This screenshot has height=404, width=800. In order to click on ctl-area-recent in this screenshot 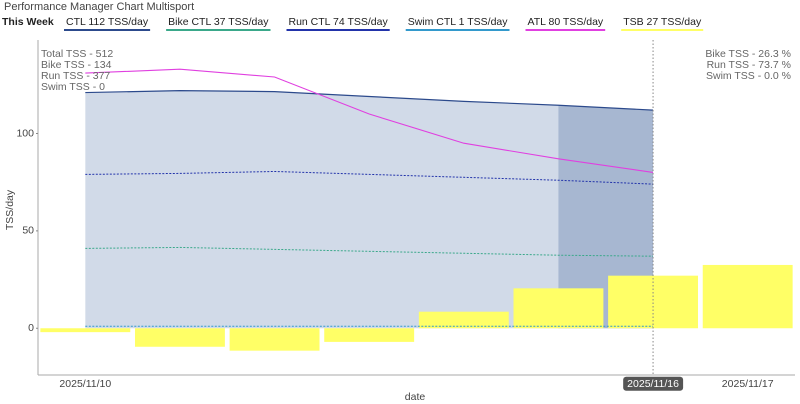, I will do `click(606, 217)`.